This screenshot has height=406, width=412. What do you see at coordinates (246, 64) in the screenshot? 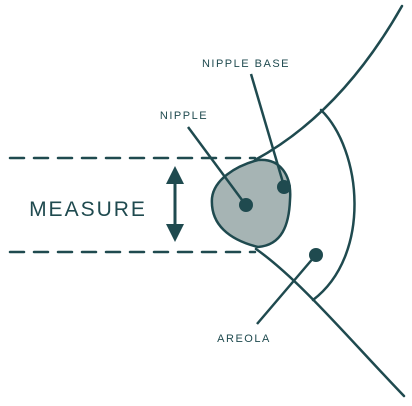
I see `label: NIPPLE BASE` at bounding box center [246, 64].